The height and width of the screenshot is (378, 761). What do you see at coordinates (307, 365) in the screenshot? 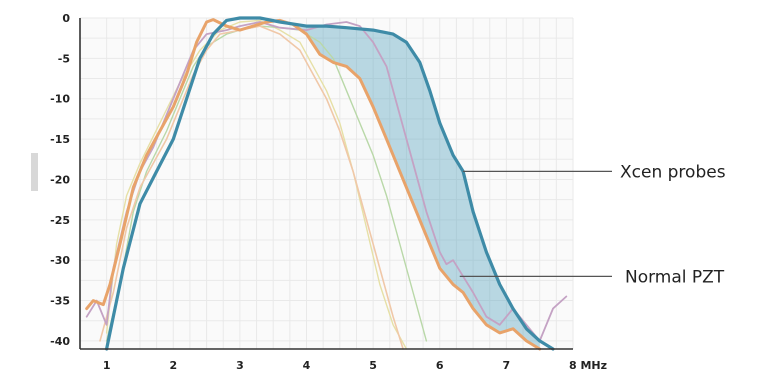
I see `x-tick-label: 4` at bounding box center [307, 365].